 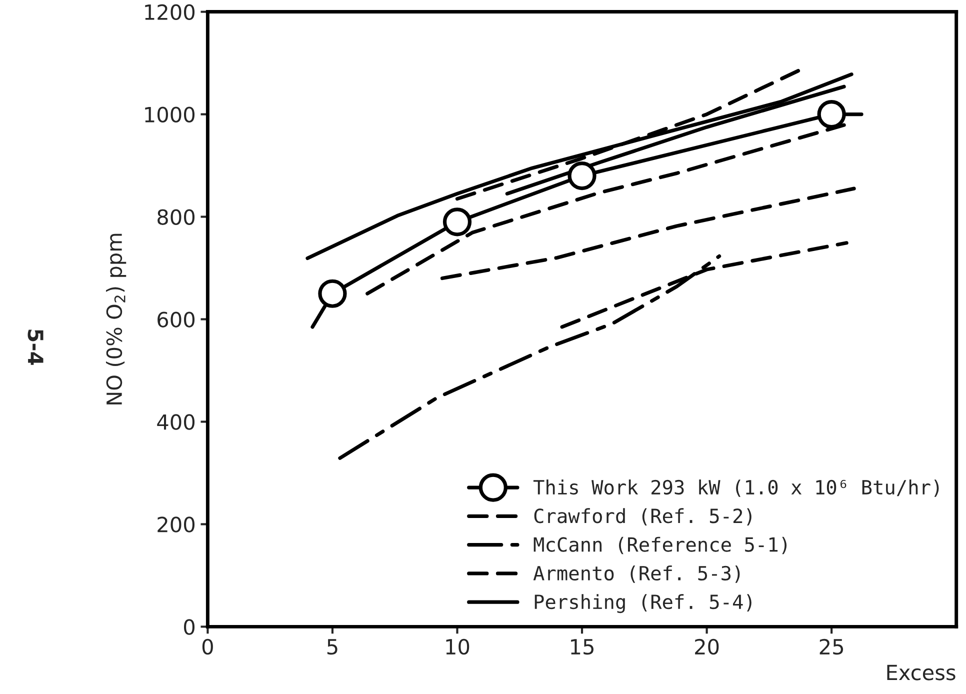 What do you see at coordinates (636, 574) in the screenshot?
I see `legend-label: Armento (Ref. 5-3)` at bounding box center [636, 574].